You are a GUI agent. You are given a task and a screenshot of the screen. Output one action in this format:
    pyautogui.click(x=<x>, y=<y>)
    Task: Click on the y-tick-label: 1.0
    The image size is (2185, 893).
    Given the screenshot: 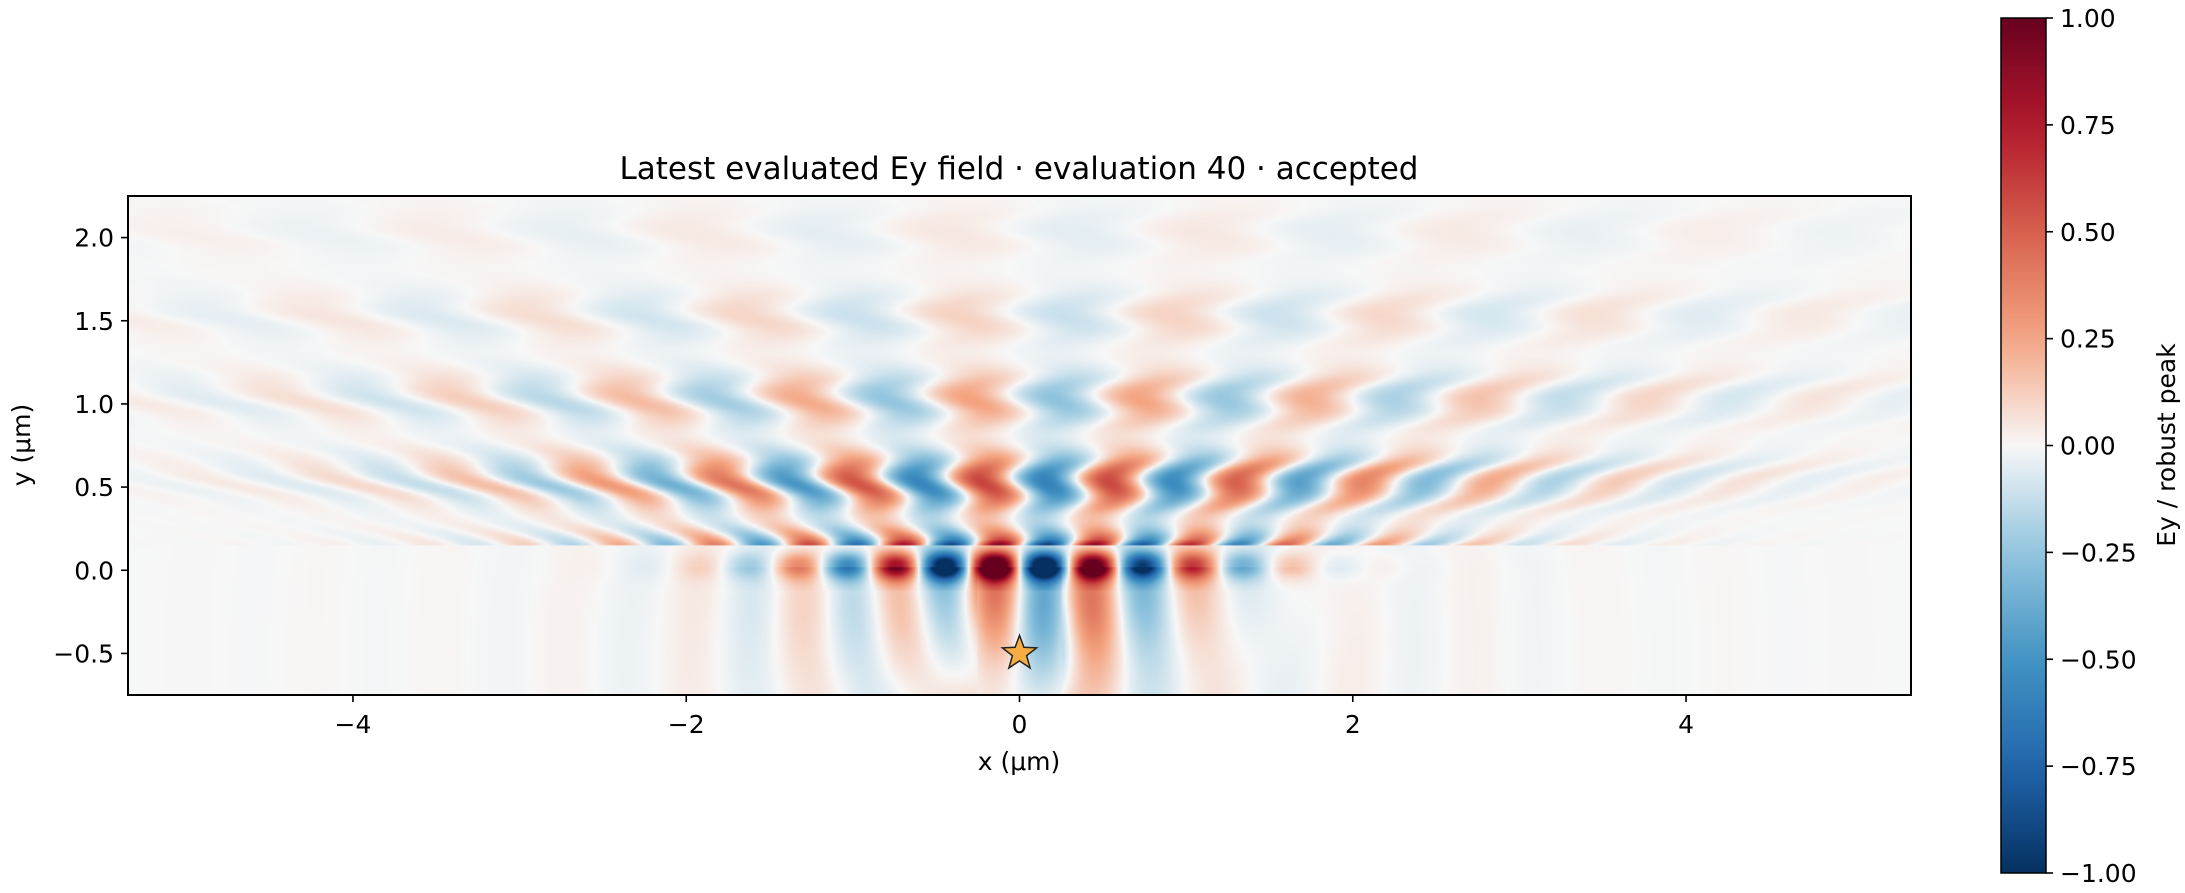 What is the action you would take?
    pyautogui.click(x=94, y=404)
    